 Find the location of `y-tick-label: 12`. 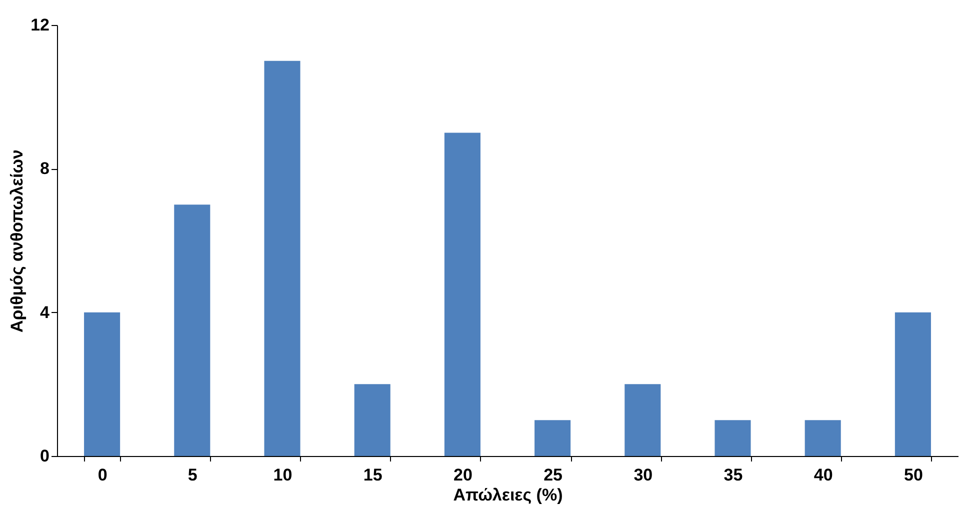

y-tick-label: 12 is located at coordinates (40, 25).